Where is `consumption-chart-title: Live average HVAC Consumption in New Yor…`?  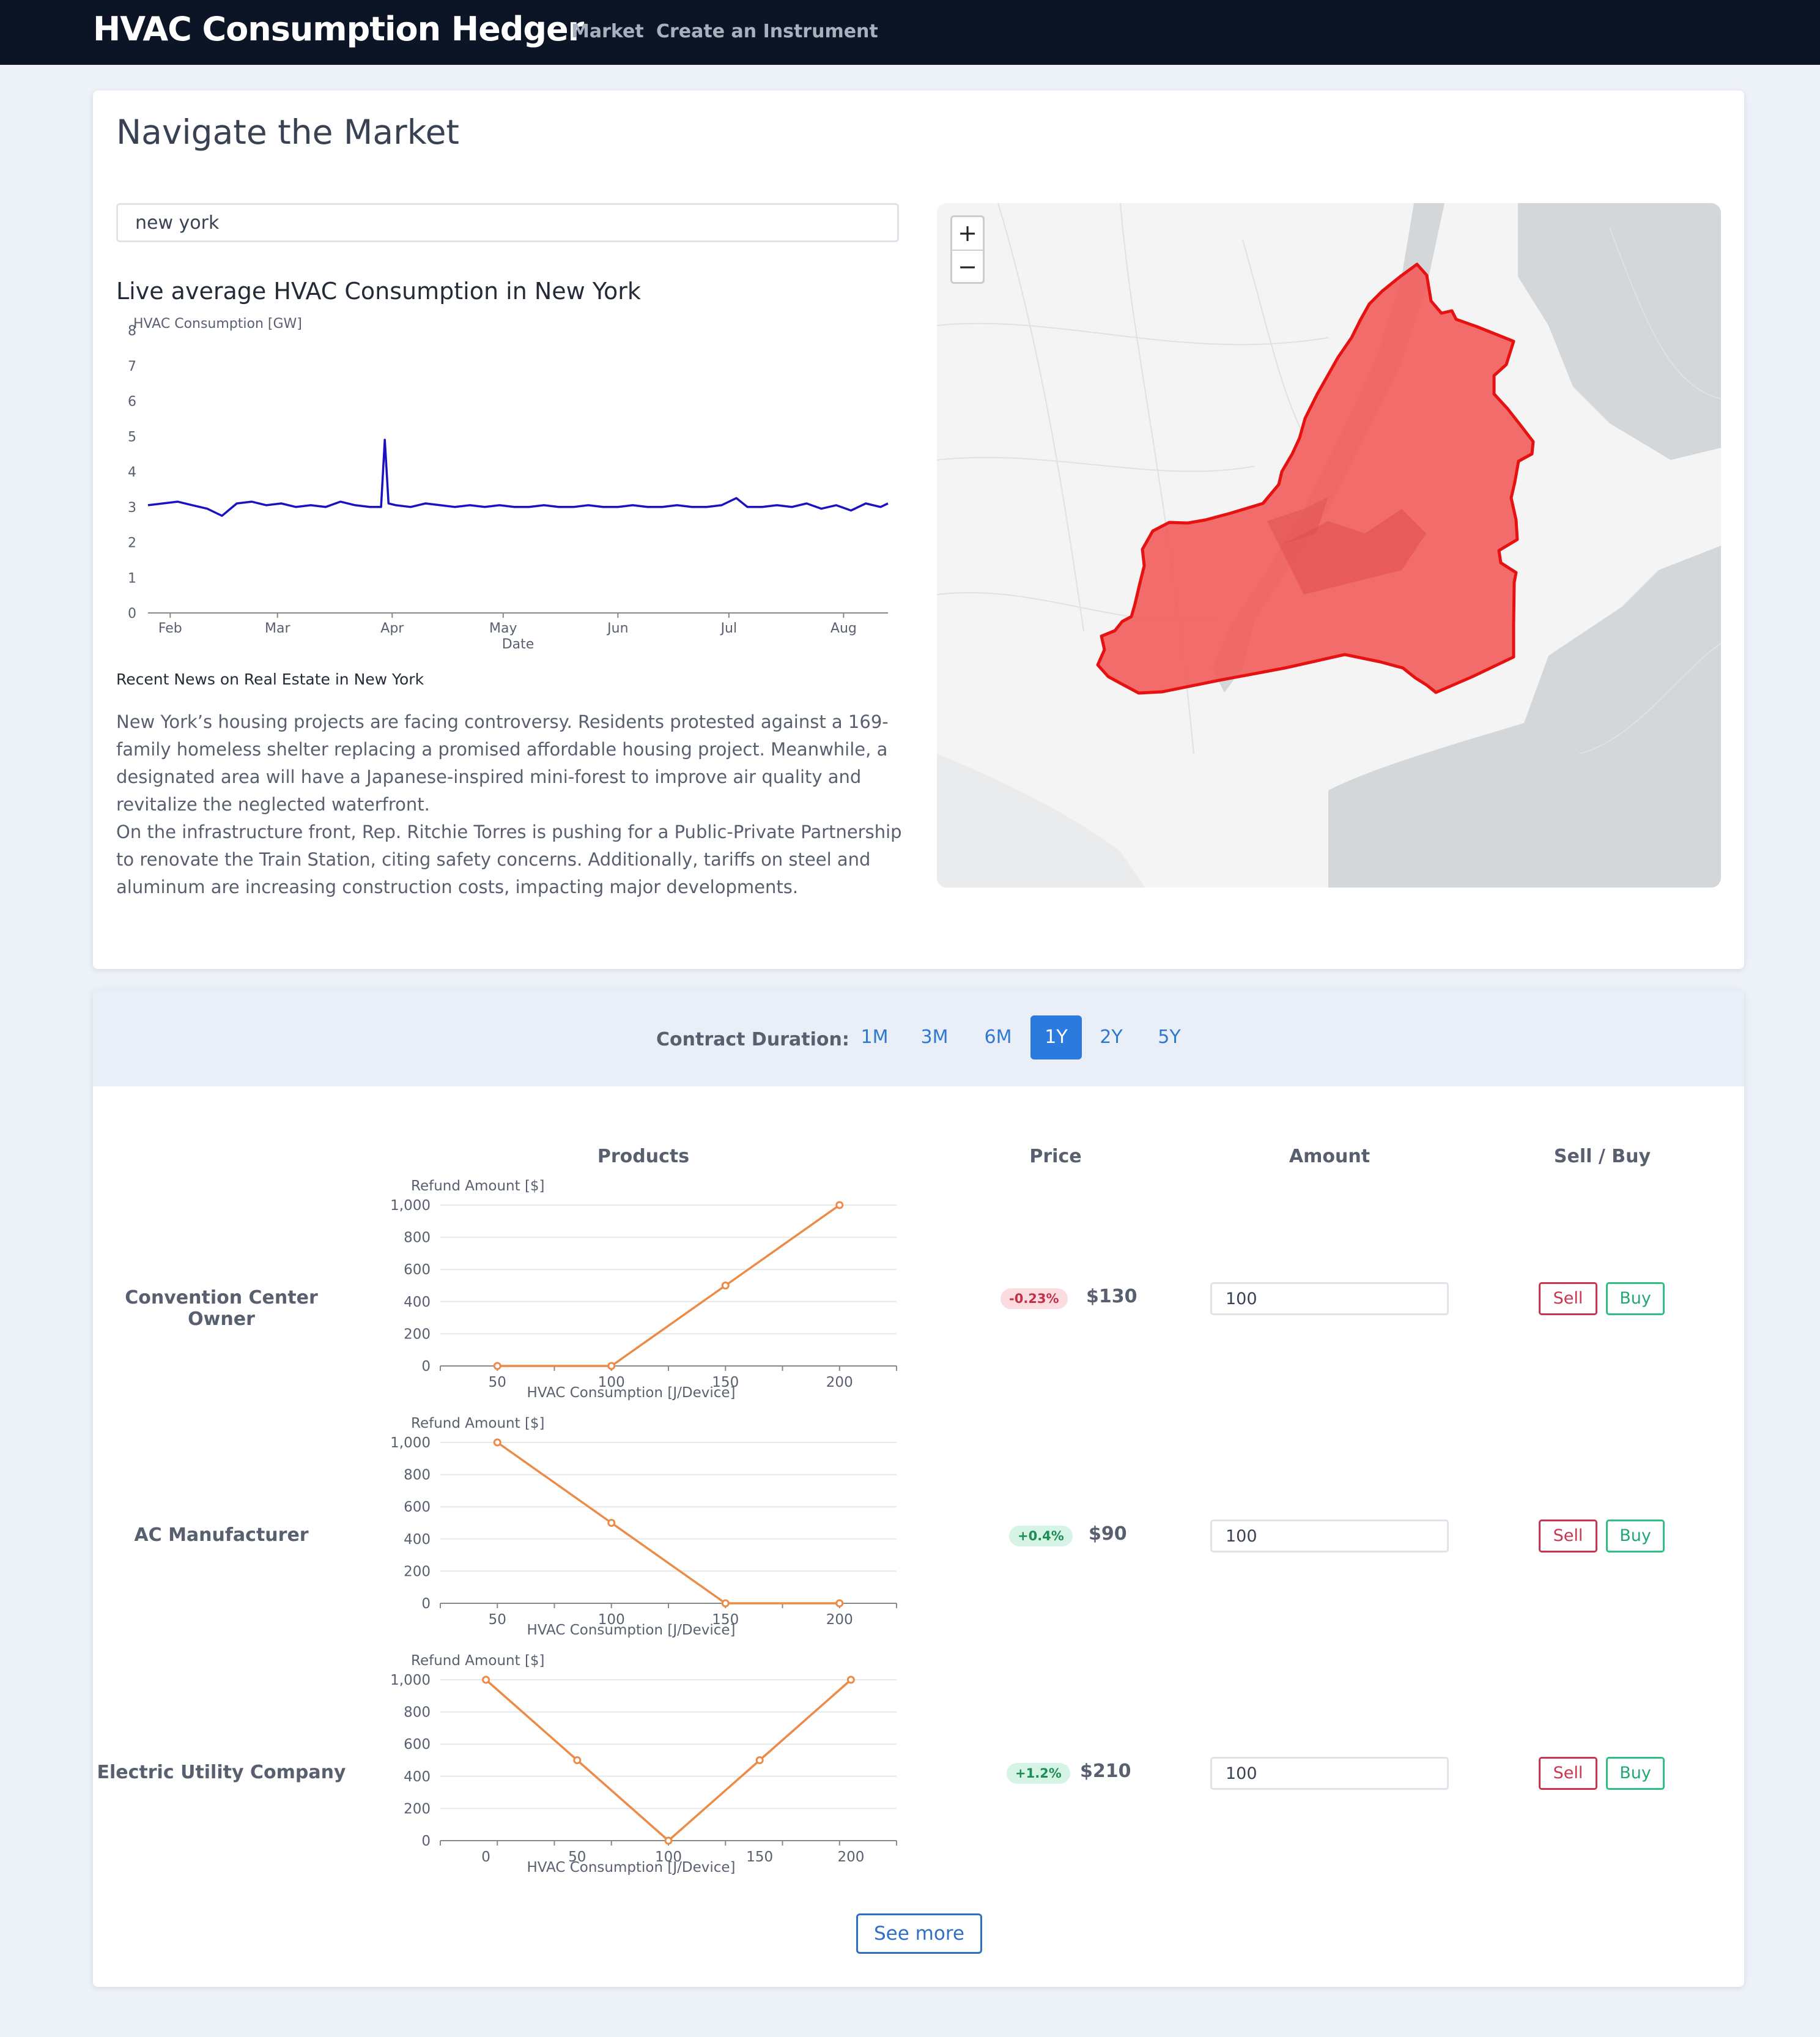
consumption-chart-title: Live average HVAC Consumption in New Yor… is located at coordinates (378, 291).